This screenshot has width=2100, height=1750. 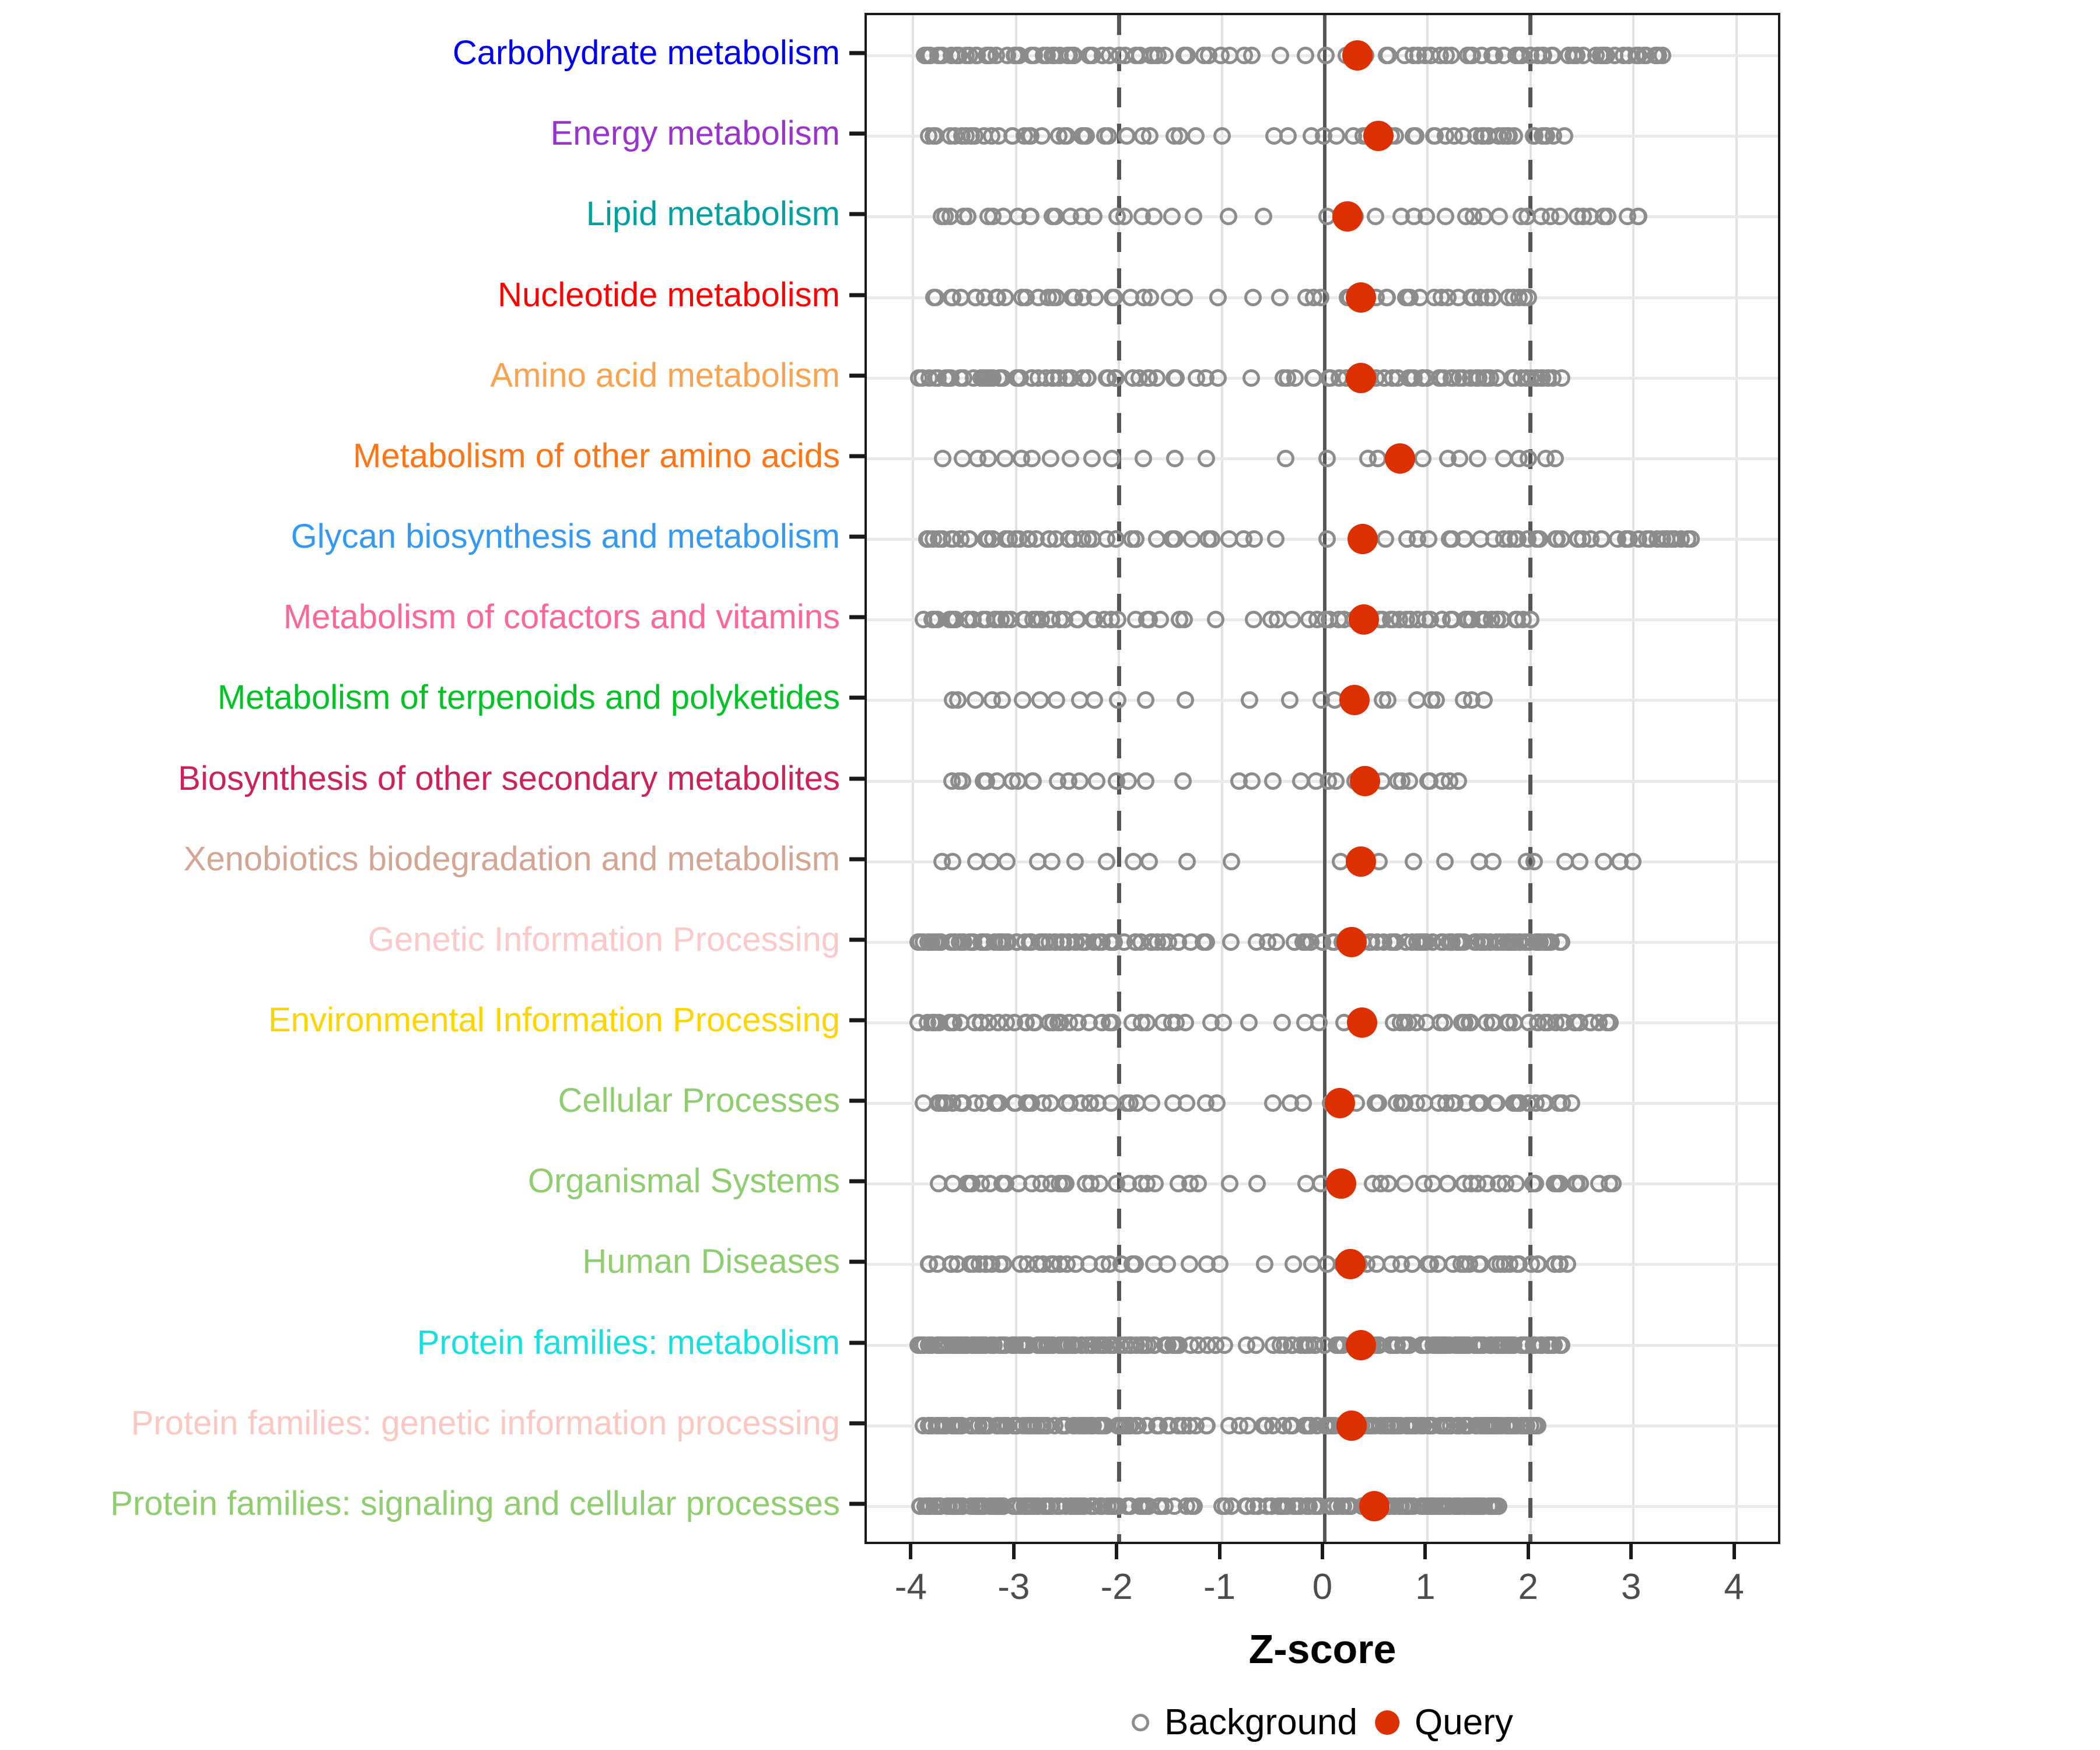 What do you see at coordinates (1631, 1587) in the screenshot?
I see `x-axis-tick-label: 3` at bounding box center [1631, 1587].